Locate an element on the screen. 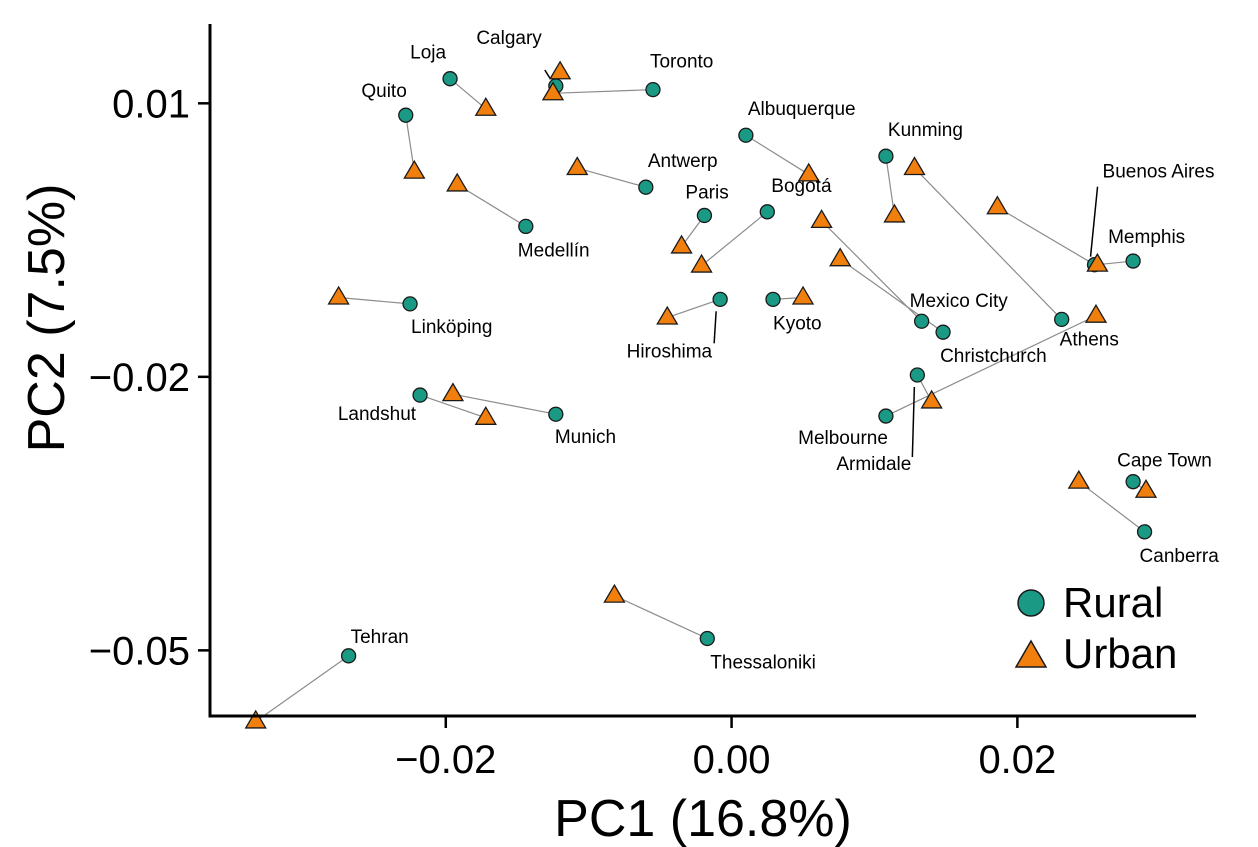 The image size is (1258, 847). urban-point-hiroshima is located at coordinates (667, 315).